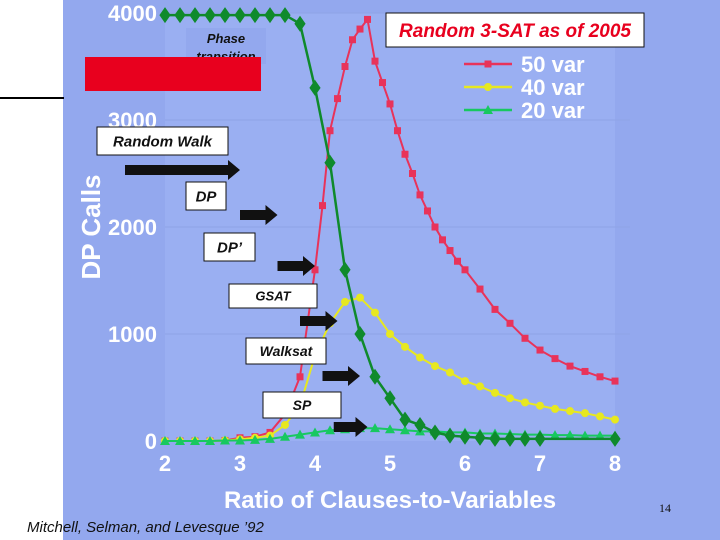  I want to click on chart-title: Random 3-SAT as of 2005, so click(515, 31).